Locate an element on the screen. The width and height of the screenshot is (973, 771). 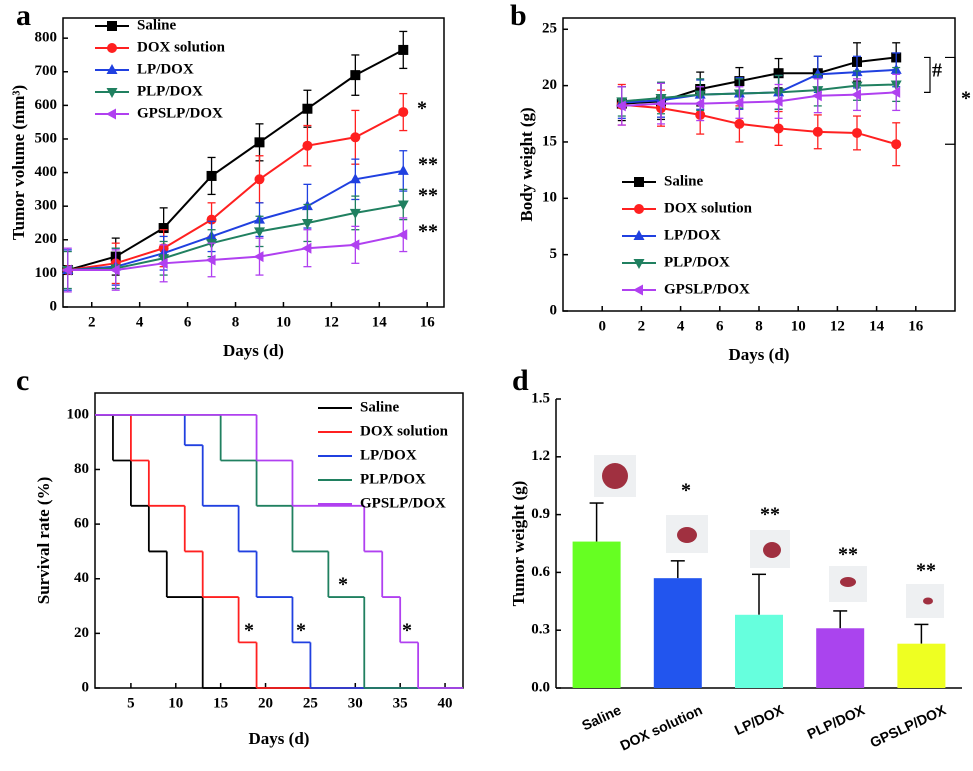
x-axis-title: Days (d) is located at coordinates (279, 738).